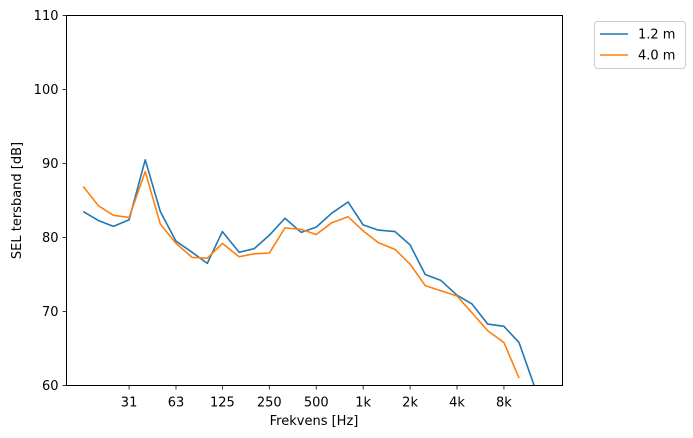  I want to click on x-tick-label: 125, so click(222, 403).